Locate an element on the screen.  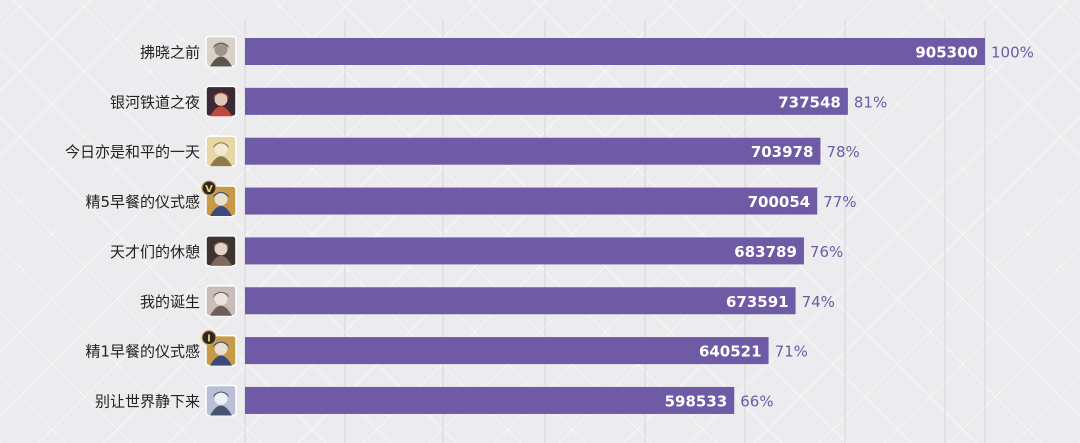
bar-percent-label: 66% is located at coordinates (756, 401).